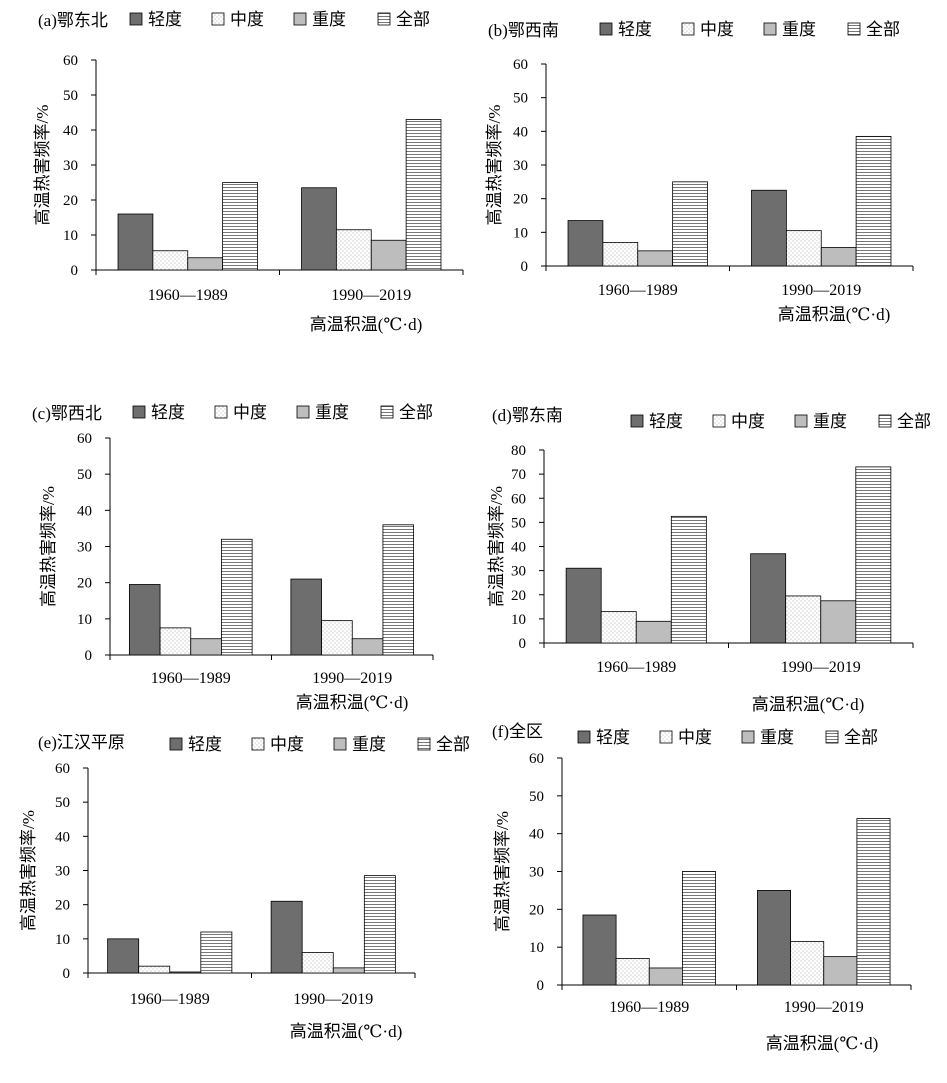  Describe the element at coordinates (523, 30) in the screenshot. I see `chart-title: (b)鄂西南` at that location.